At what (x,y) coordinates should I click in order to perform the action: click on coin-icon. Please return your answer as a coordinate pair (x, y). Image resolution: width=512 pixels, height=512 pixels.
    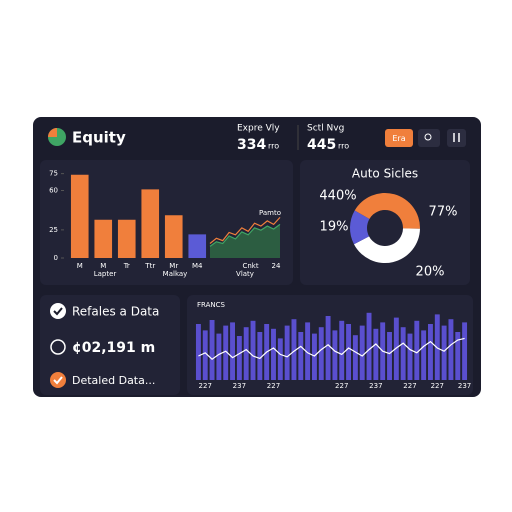
    Looking at the image, I should click on (58, 347).